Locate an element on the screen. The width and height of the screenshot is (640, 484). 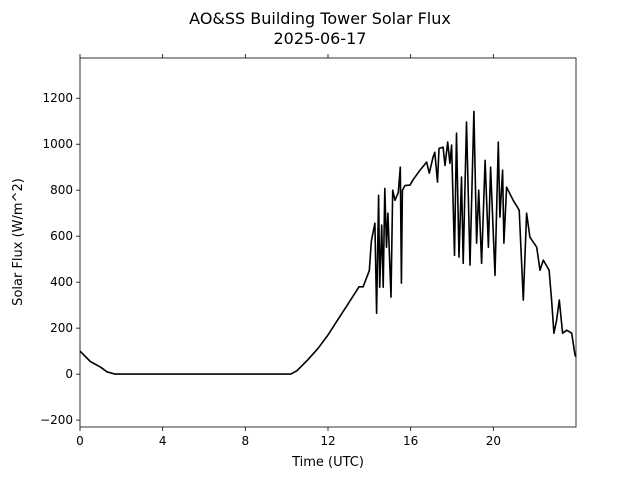
y-tick-label: 200 is located at coordinates (61, 328).